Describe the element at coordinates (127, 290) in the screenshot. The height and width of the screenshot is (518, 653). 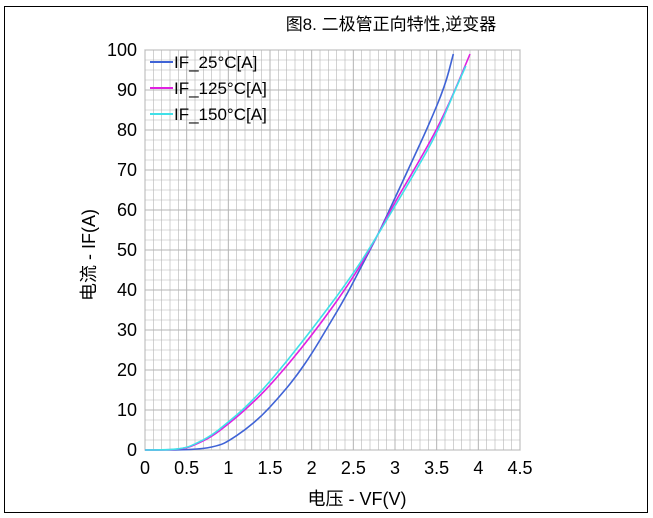
I see `y-tick-label: 40` at that location.